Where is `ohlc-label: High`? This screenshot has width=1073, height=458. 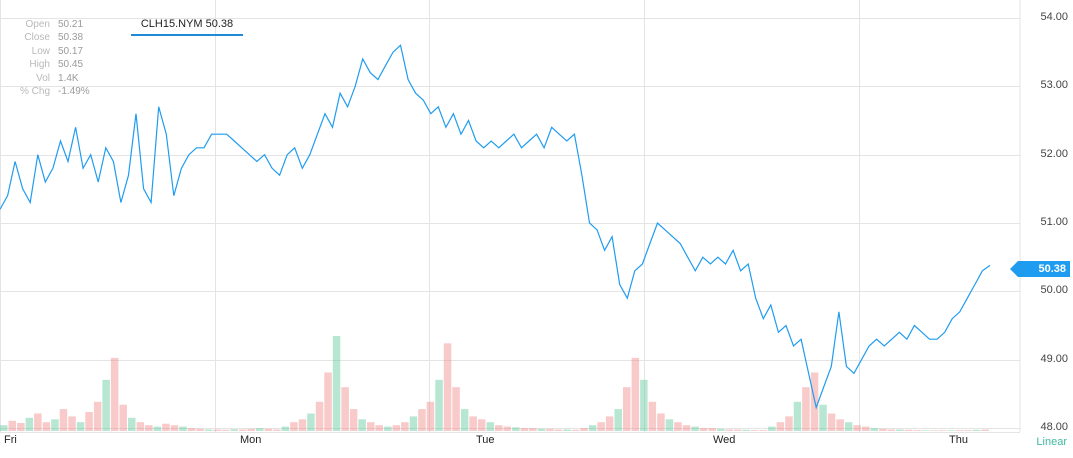
ohlc-label: High is located at coordinates (39, 65).